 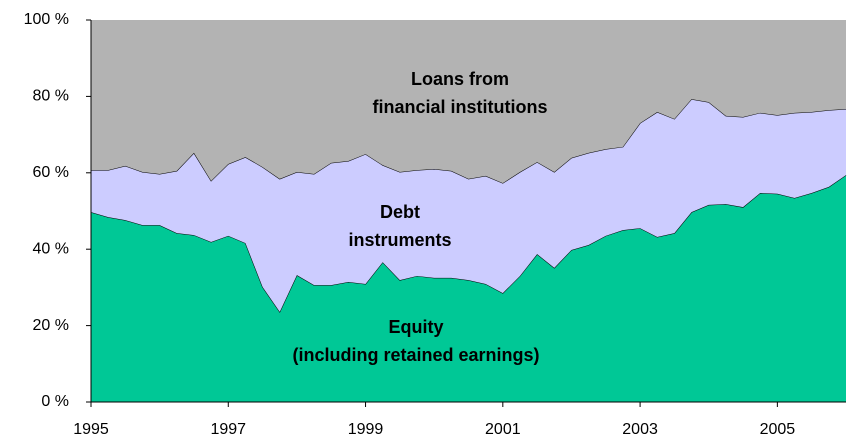 What do you see at coordinates (46, 19) in the screenshot?
I see `y-tick-label: 100 %` at bounding box center [46, 19].